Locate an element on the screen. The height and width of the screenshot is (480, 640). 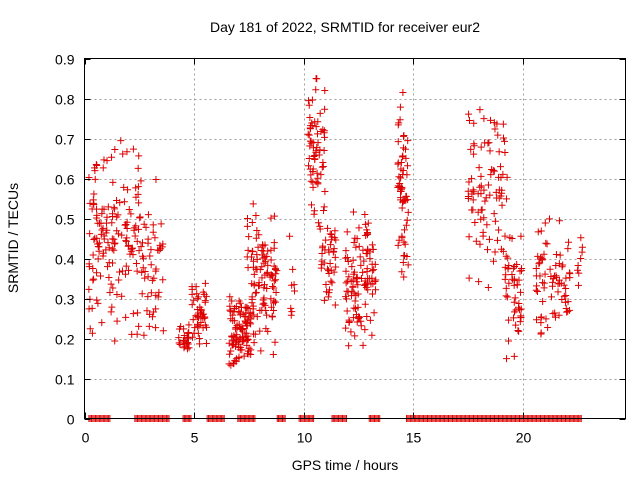
y-tick-label: 0.2 is located at coordinates (65, 340).